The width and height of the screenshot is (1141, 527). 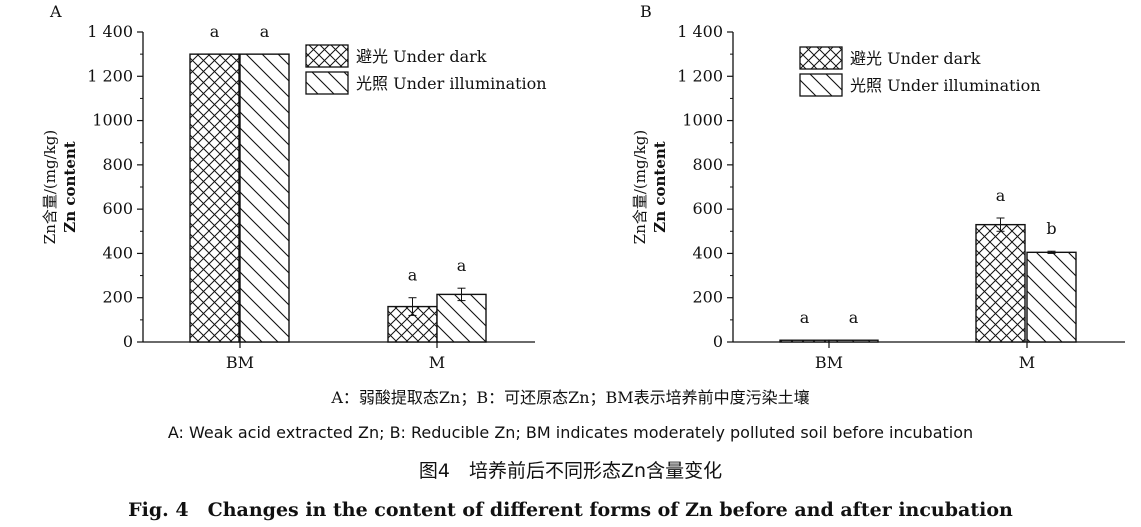 I want to click on panel-label: B, so click(x=646, y=11).